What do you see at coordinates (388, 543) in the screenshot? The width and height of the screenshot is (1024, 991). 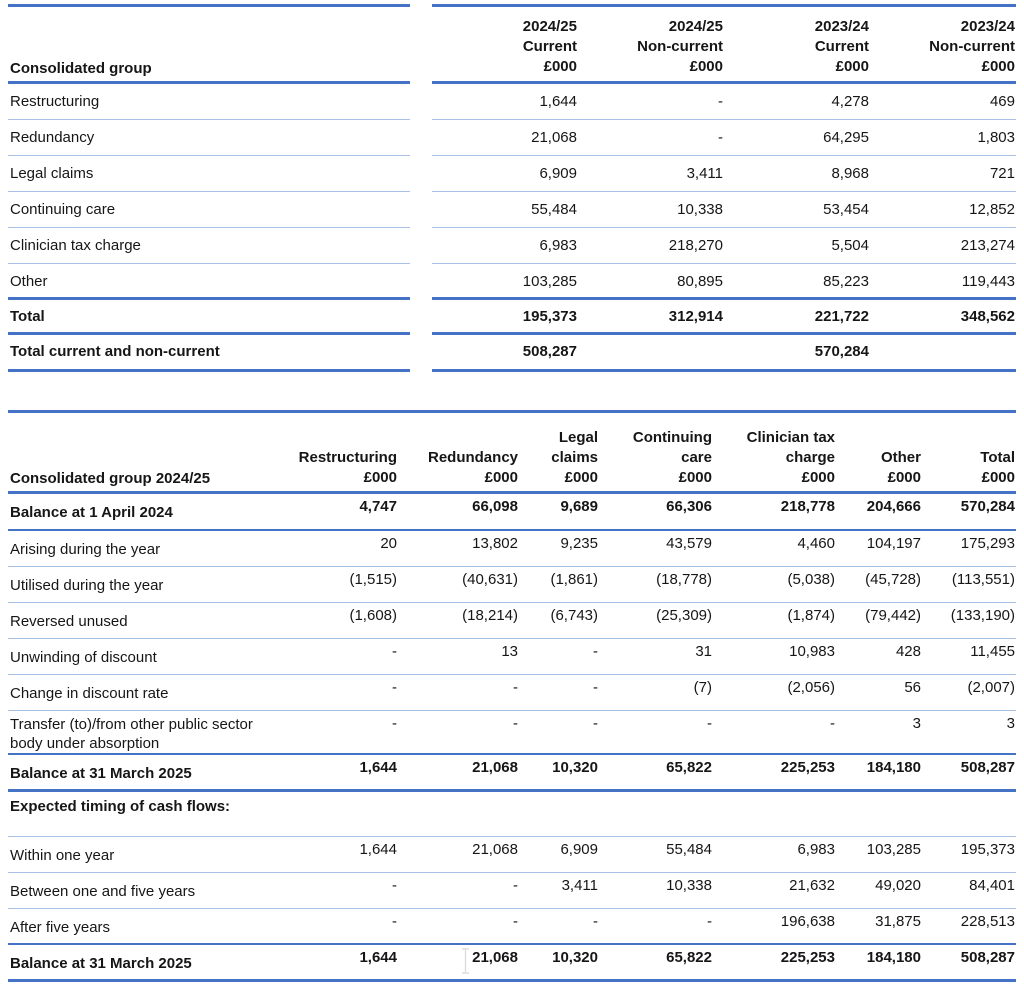 I see `value-cell: 20` at bounding box center [388, 543].